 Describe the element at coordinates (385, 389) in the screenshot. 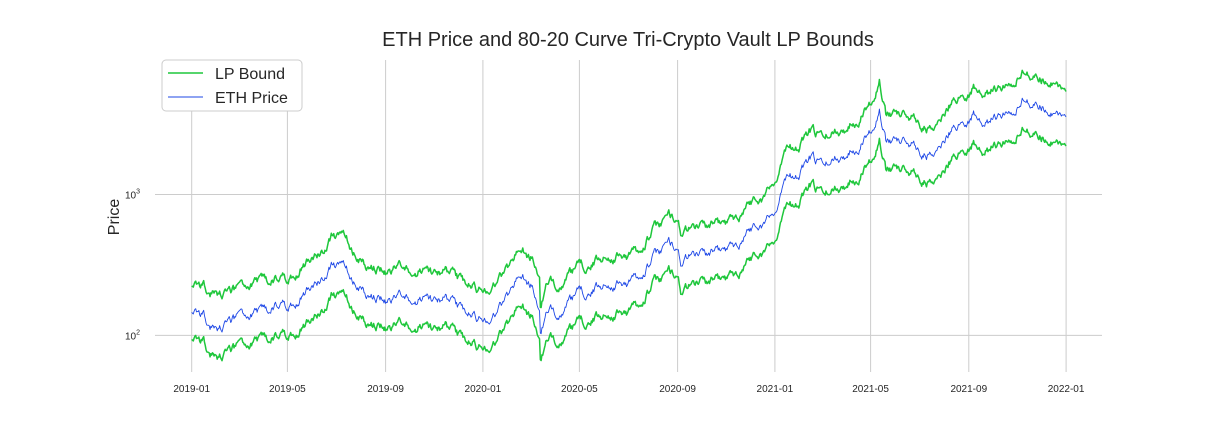

I see `x-tick-label: 2019-09` at that location.